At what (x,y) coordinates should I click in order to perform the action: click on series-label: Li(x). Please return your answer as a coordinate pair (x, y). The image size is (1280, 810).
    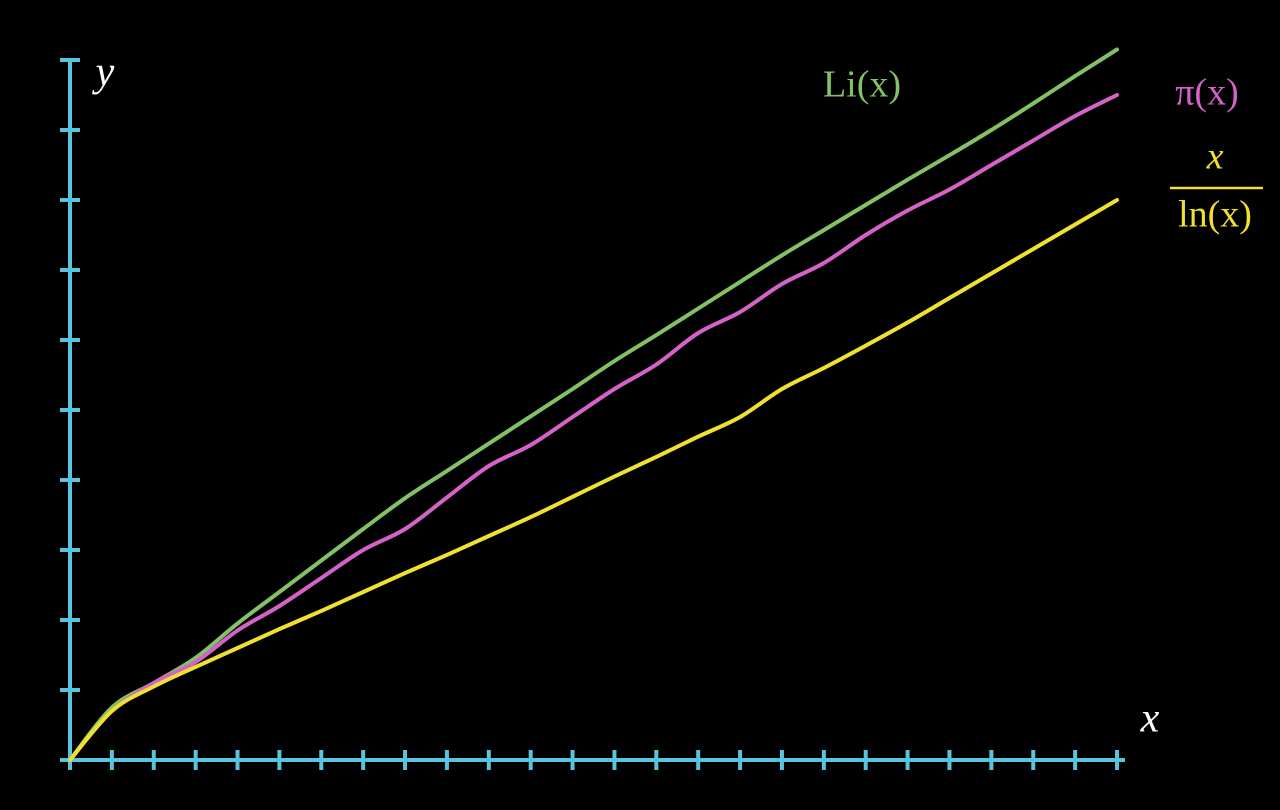
    Looking at the image, I should click on (862, 85).